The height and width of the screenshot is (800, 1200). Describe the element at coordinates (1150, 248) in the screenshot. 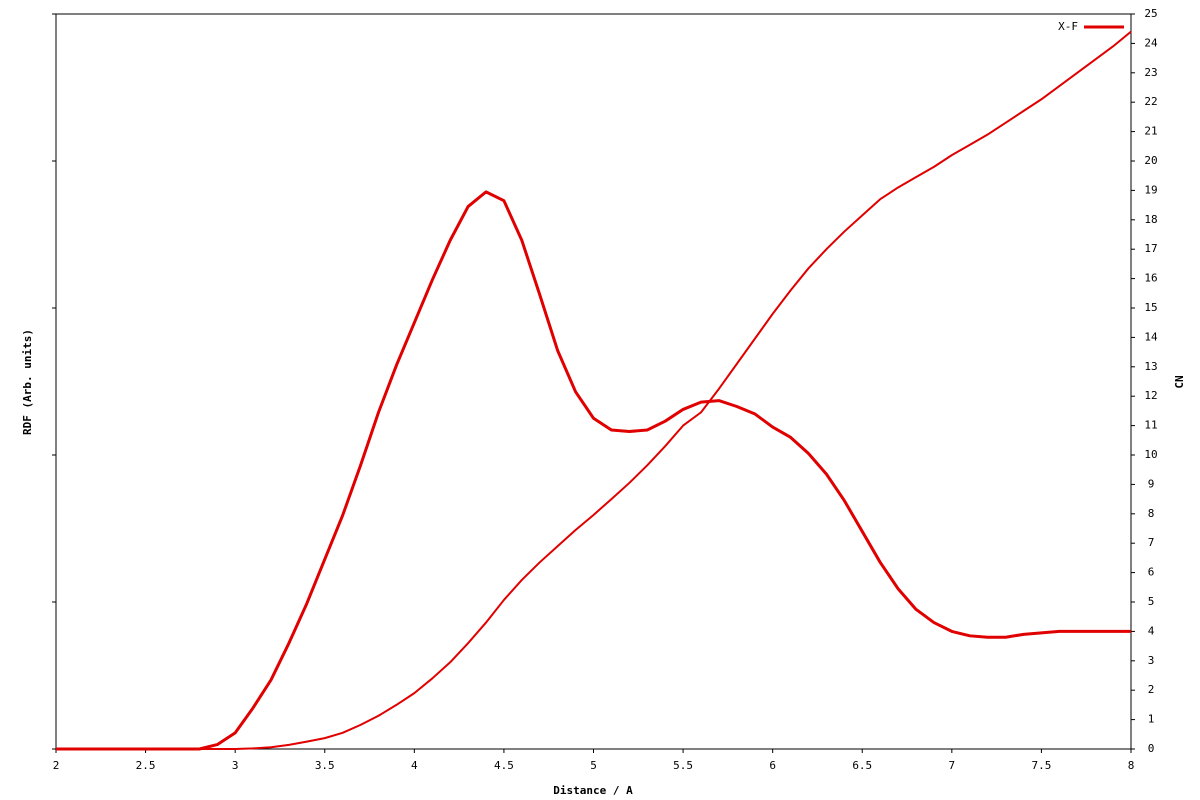

I see `y2-tick-label: 17` at that location.